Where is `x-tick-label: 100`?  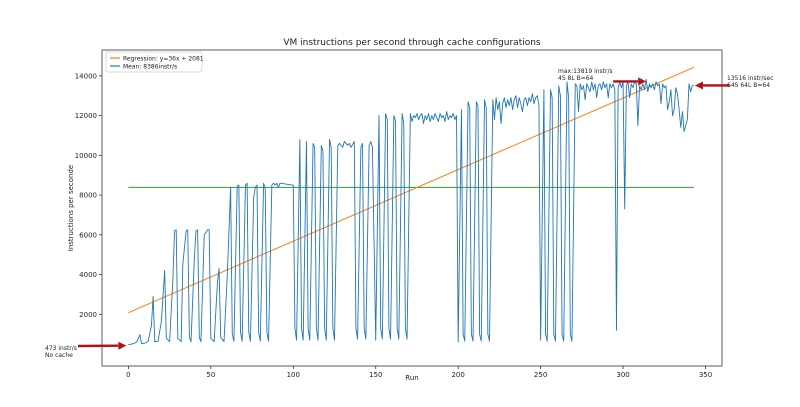
x-tick-label: 100 is located at coordinates (293, 375).